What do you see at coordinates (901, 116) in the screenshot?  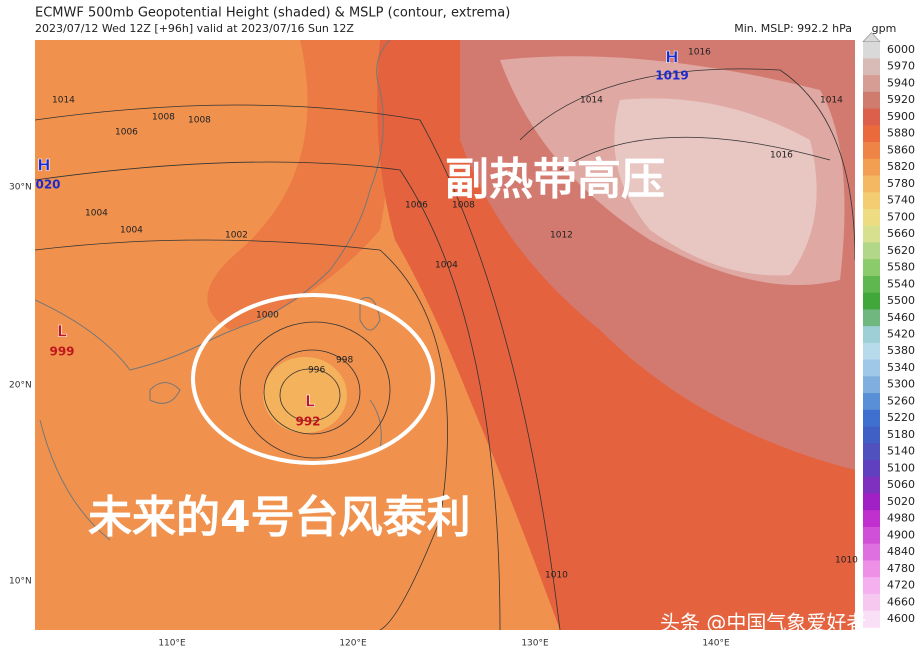 I see `colorbar-label: 5900` at bounding box center [901, 116].